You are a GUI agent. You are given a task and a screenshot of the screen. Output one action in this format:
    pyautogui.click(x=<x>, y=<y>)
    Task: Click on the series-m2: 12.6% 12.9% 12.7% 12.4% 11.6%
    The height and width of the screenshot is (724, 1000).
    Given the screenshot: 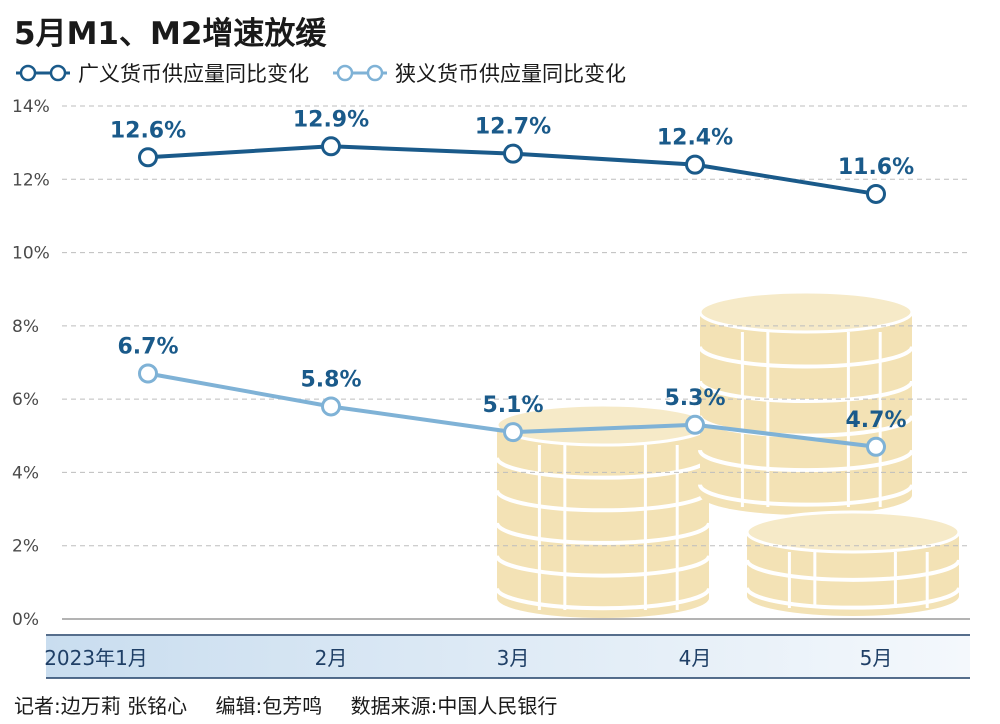 What is the action you would take?
    pyautogui.click(x=512, y=155)
    